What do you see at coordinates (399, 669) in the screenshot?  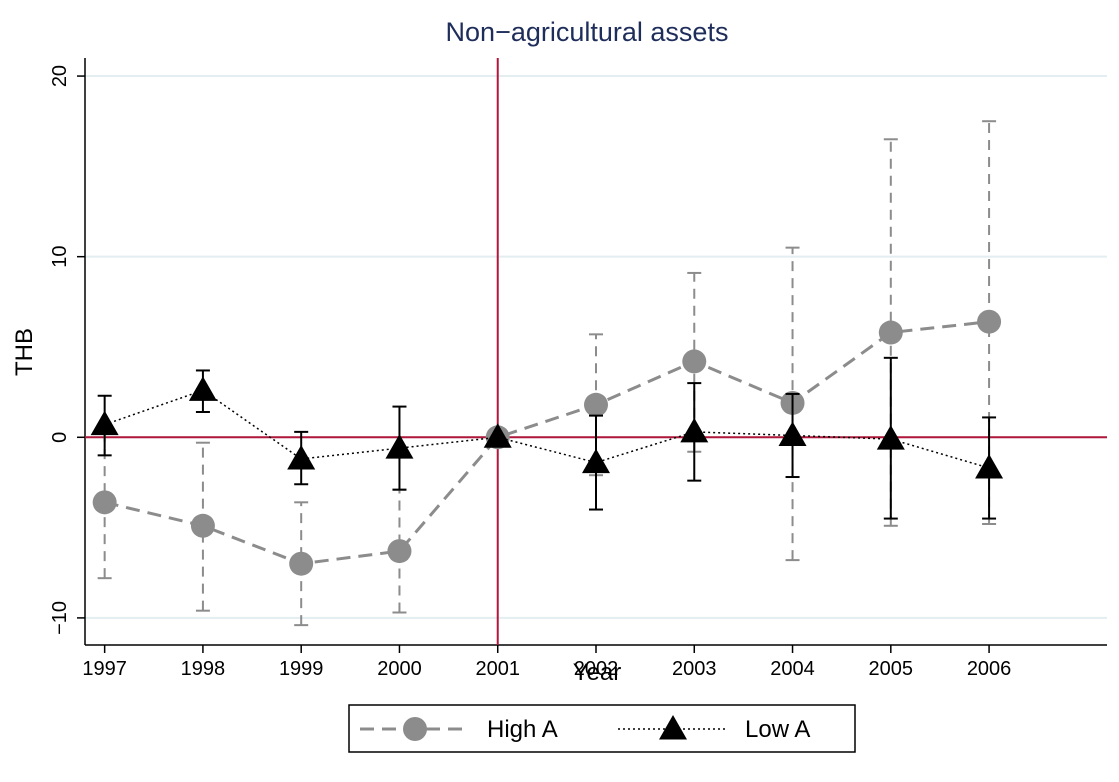 I see `x-tick-label: 2000` at bounding box center [399, 669].